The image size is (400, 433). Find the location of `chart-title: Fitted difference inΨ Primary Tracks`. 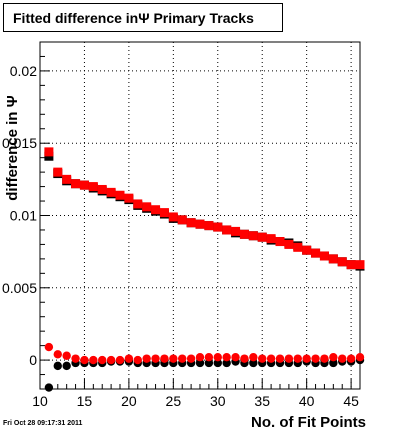

chart-title: Fitted difference inΨ Primary Tracks is located at coordinates (133, 17).